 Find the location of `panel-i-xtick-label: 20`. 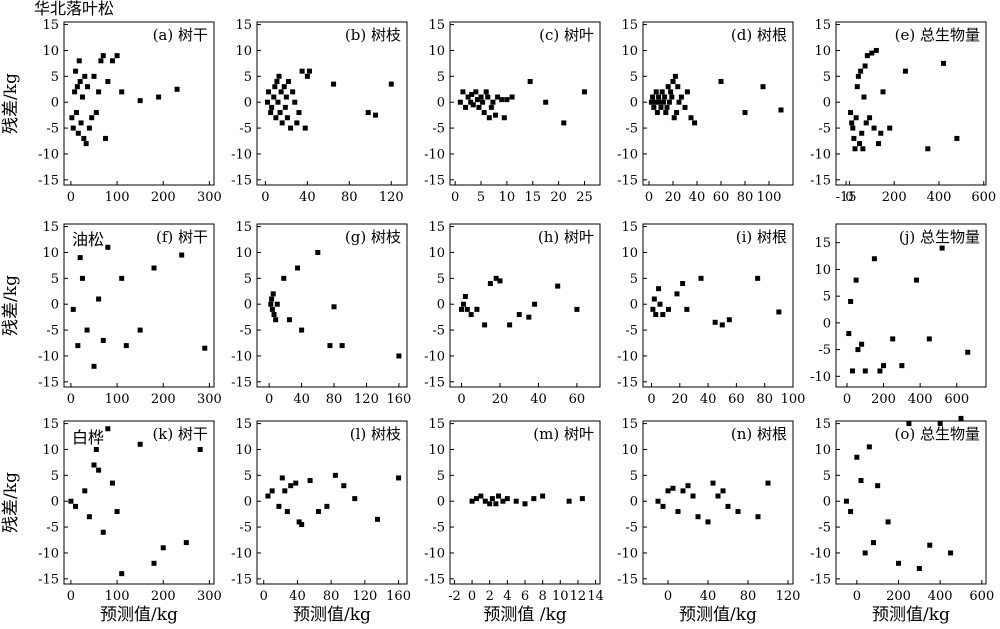

panel-i-xtick-label: 20 is located at coordinates (680, 399).